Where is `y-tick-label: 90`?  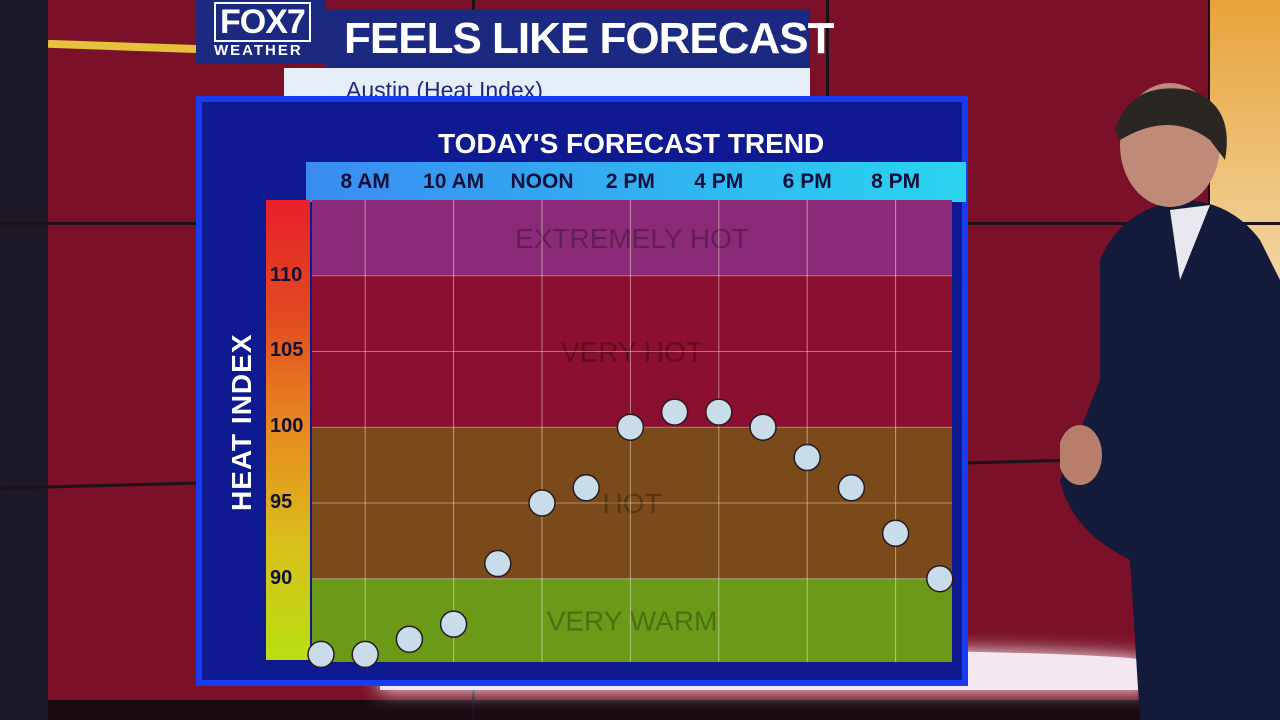
y-tick-label: 90 is located at coordinates (281, 577).